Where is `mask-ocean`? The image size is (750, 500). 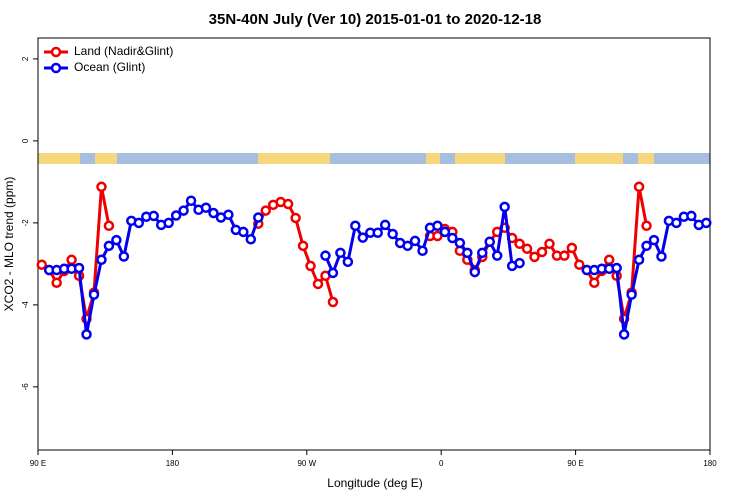
mask-ocean is located at coordinates (374, 158).